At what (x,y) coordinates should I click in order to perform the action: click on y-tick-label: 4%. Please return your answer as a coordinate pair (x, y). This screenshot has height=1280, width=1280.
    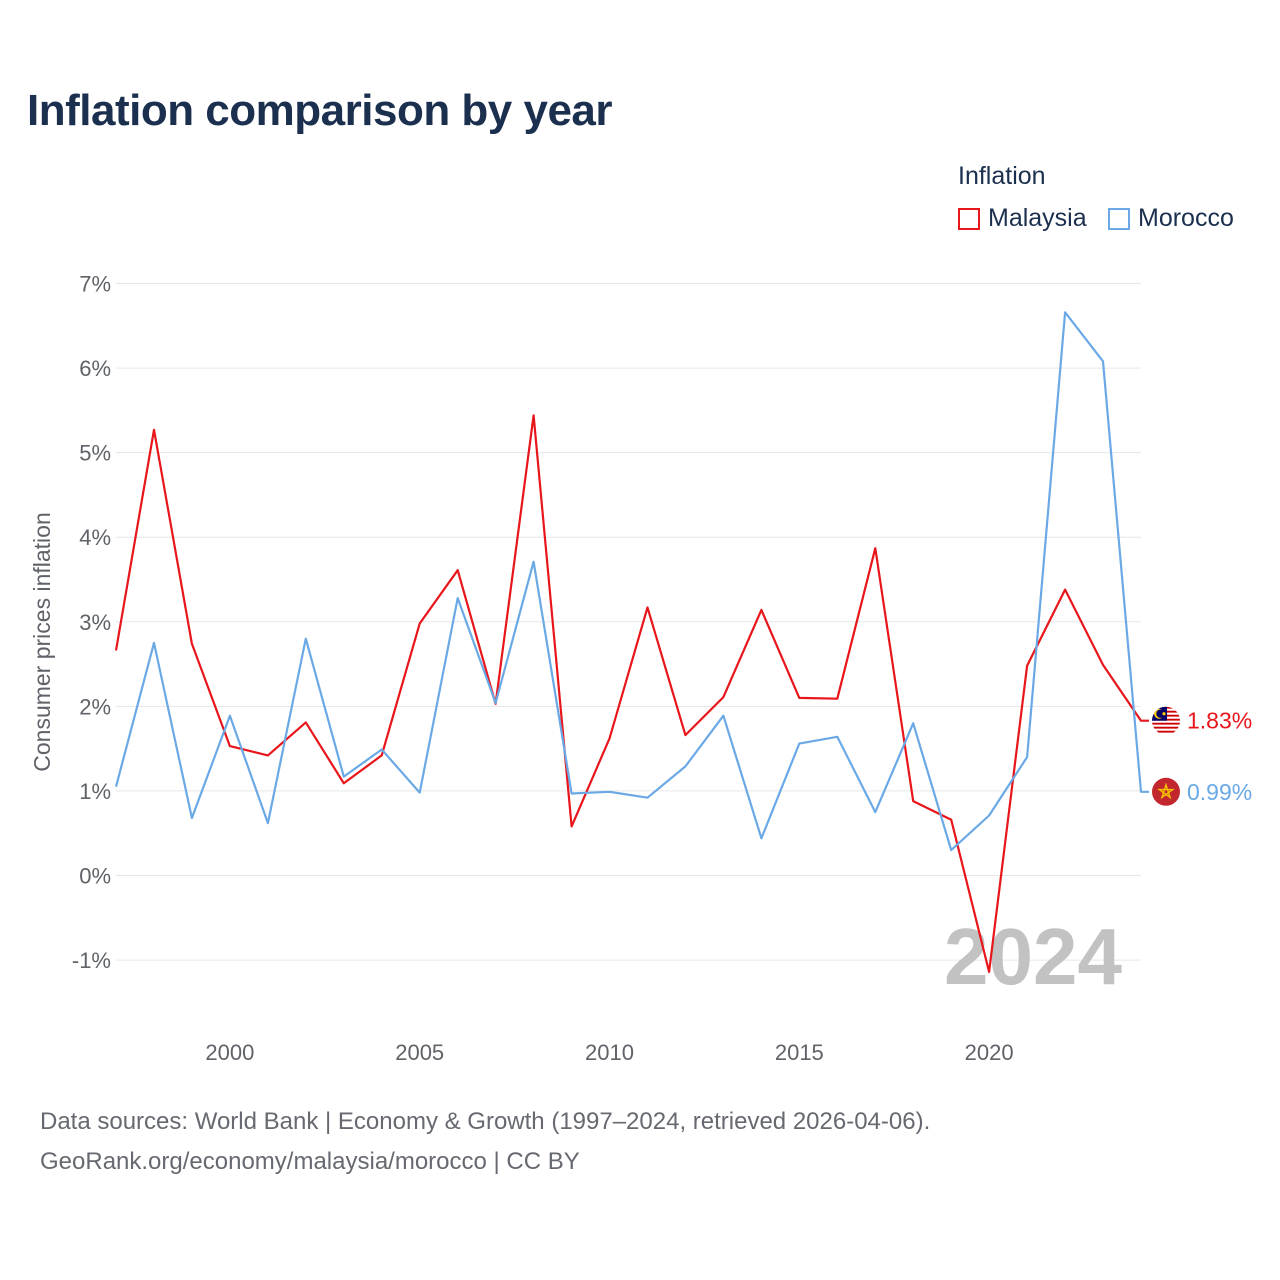
    Looking at the image, I should click on (95, 537).